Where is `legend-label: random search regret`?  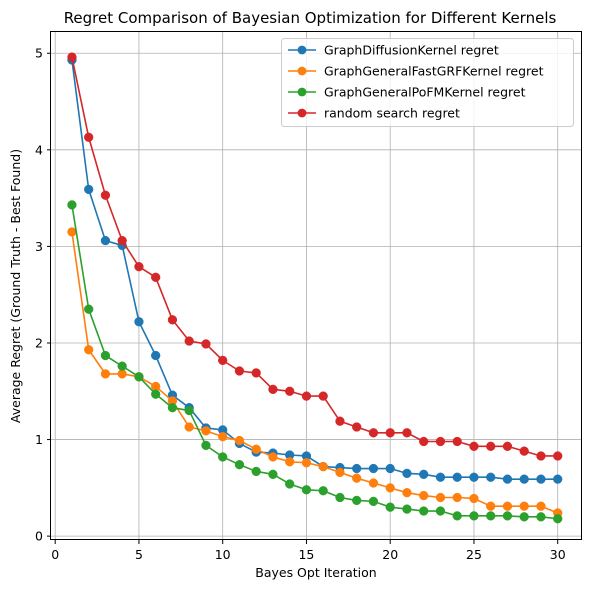 legend-label: random search regret is located at coordinates (392, 113).